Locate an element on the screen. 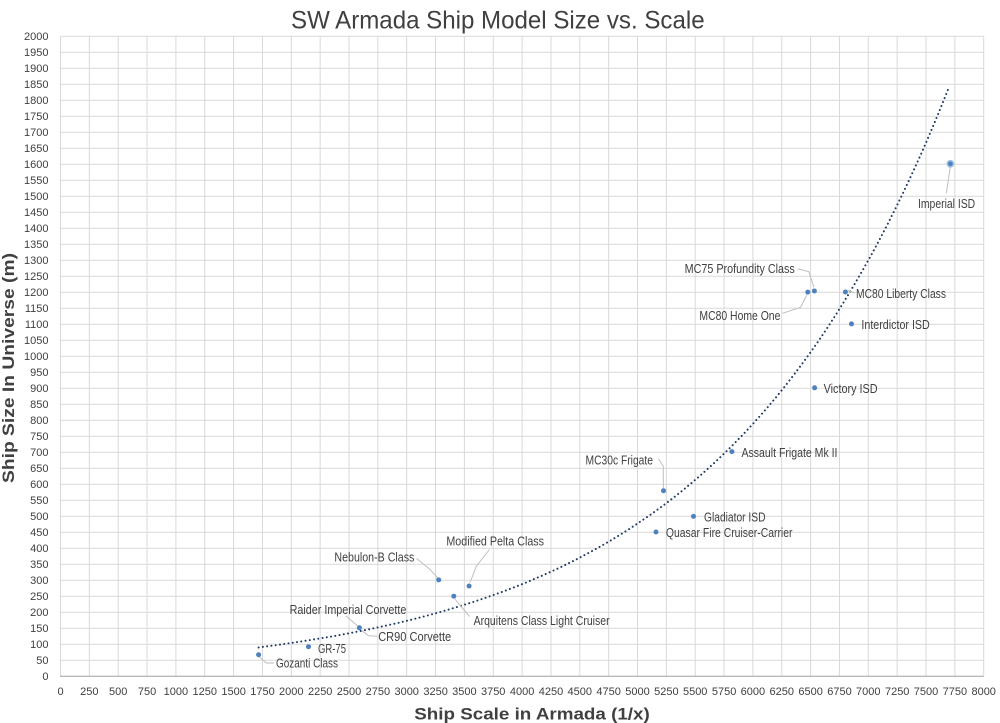 Image resolution: width=1000 pixels, height=723 pixels. svg-text: Victory ISD is located at coordinates (851, 389).